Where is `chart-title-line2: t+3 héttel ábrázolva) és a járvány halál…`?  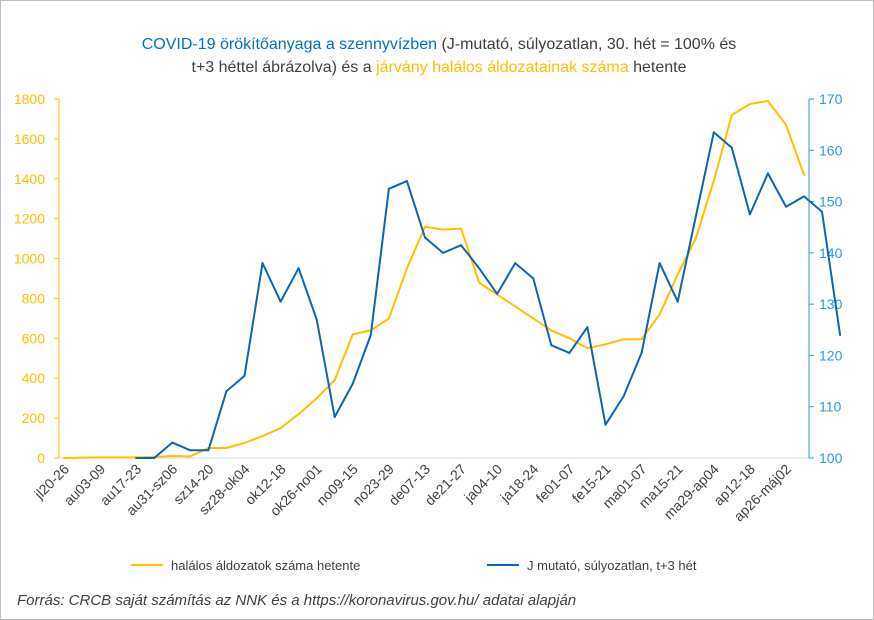
chart-title-line2: t+3 héttel ábrázolva) és a járvány halál… is located at coordinates (439, 67).